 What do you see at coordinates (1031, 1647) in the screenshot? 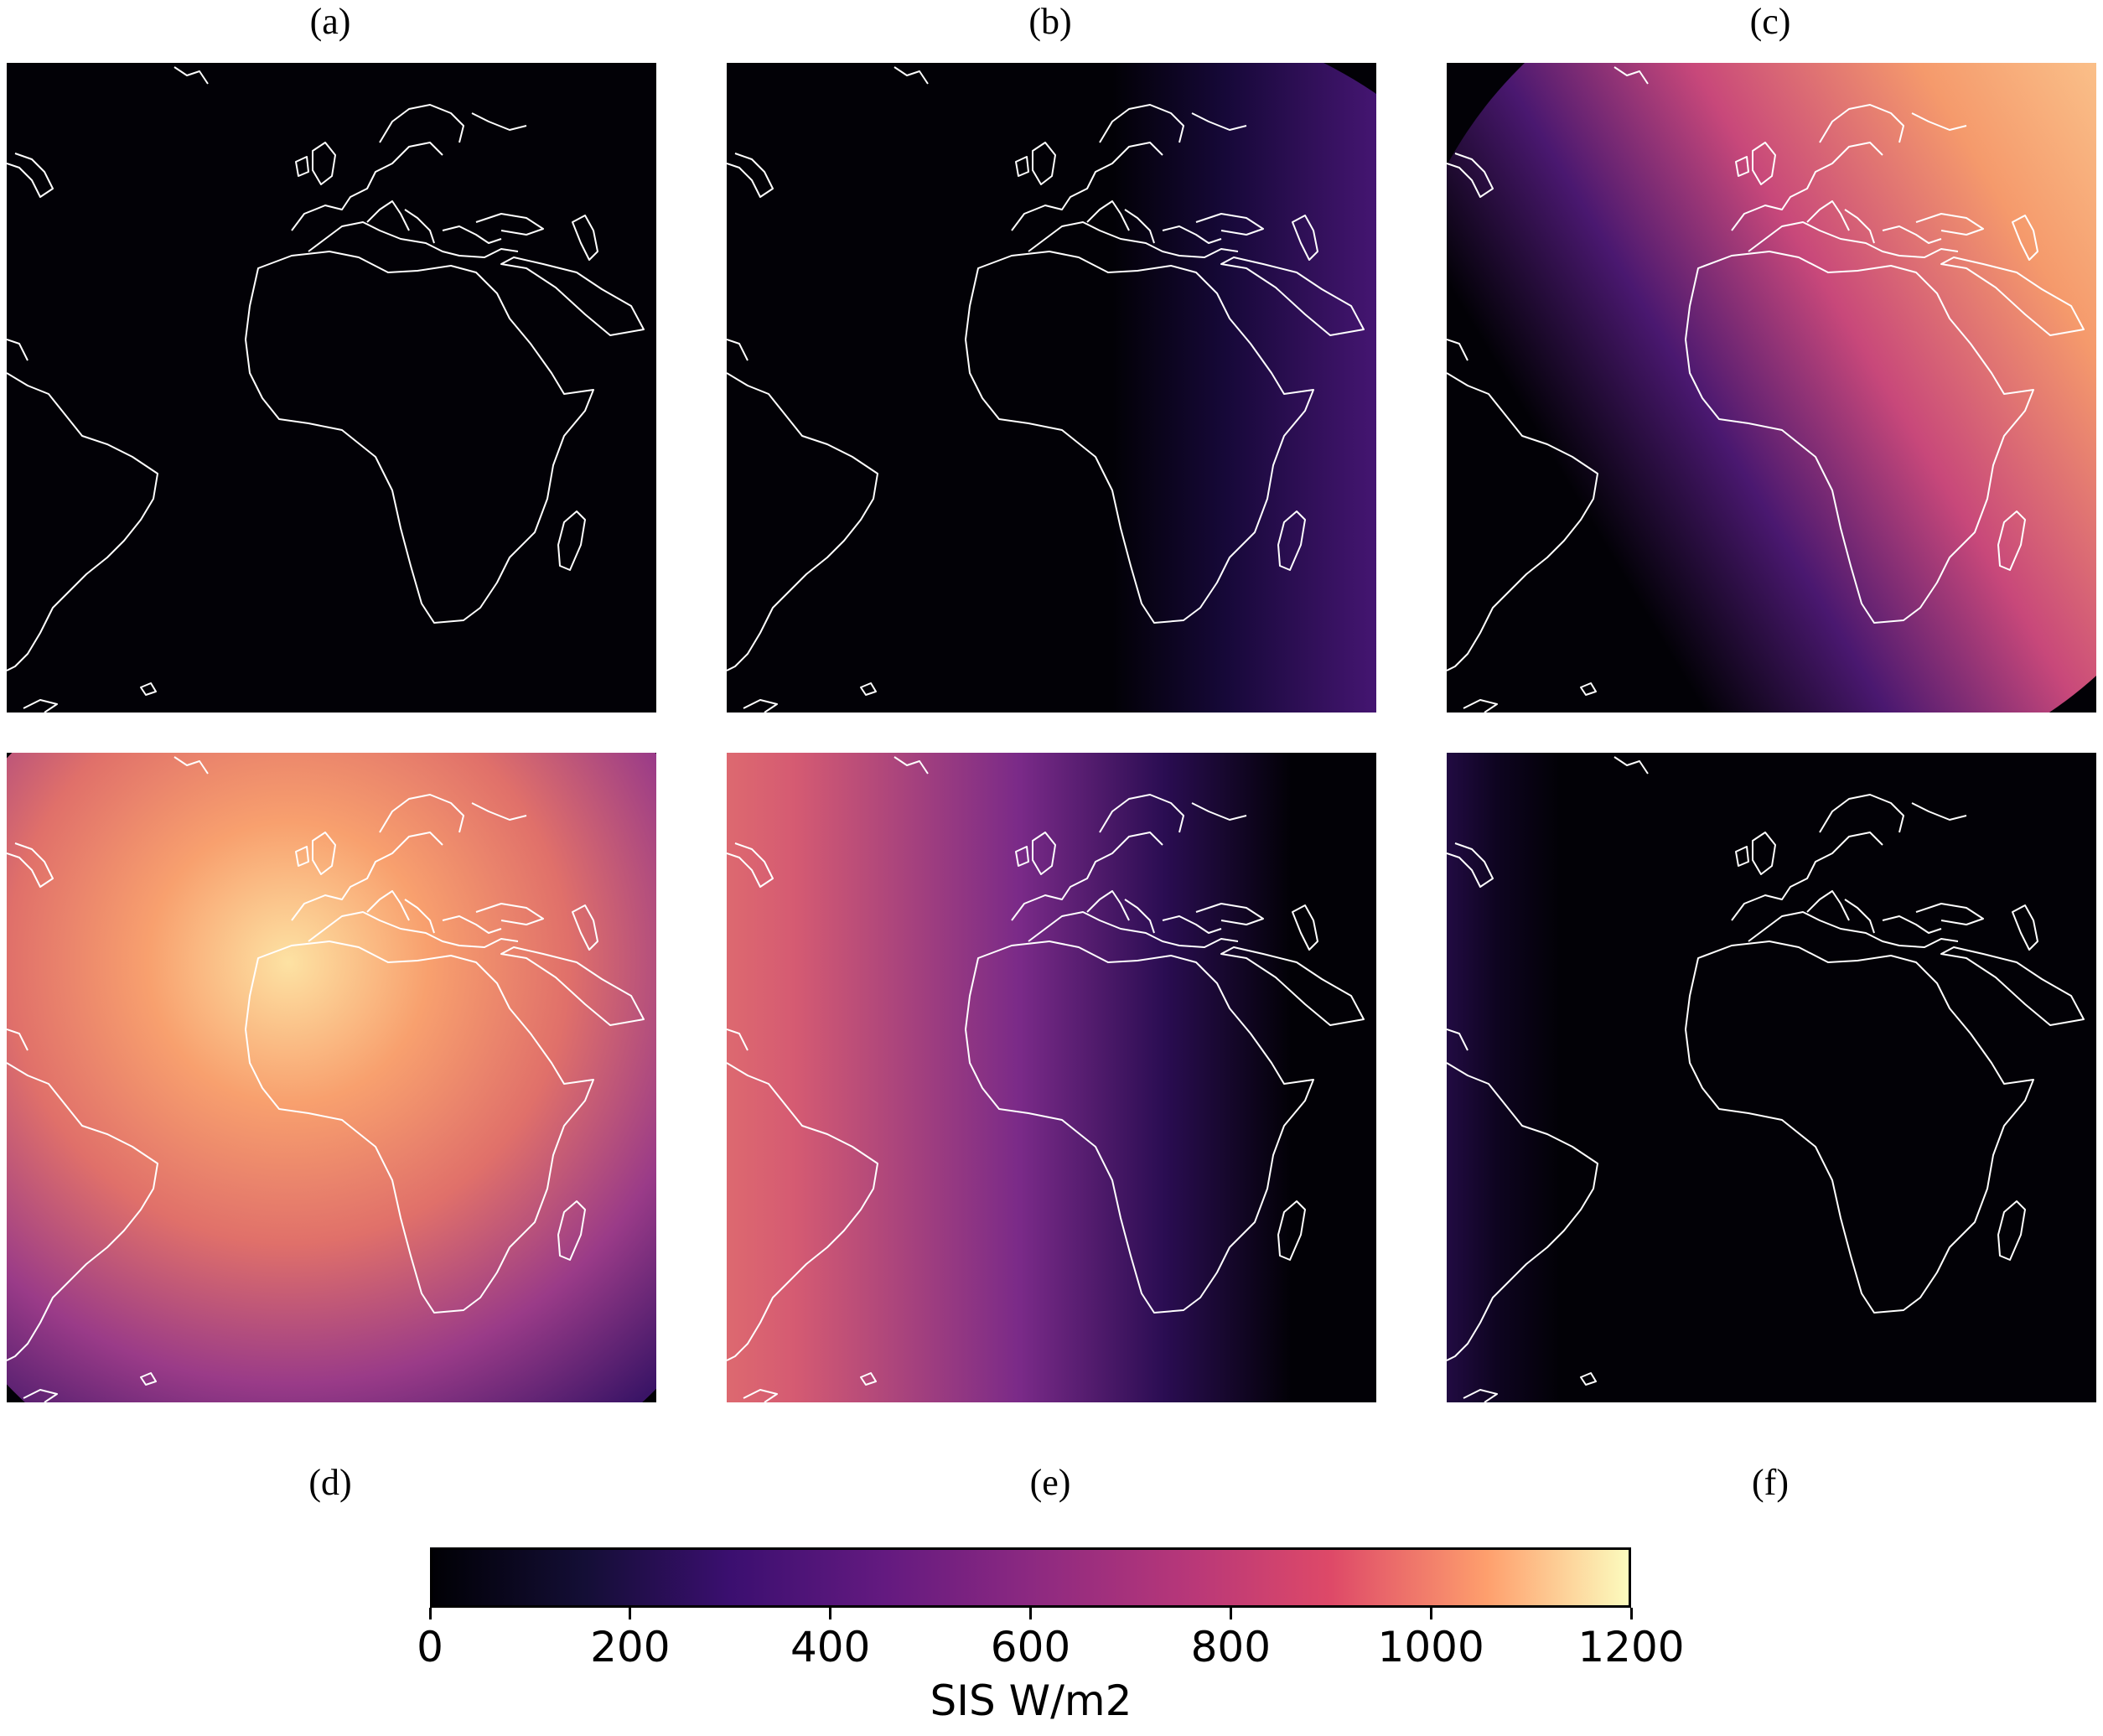
I see `colorbar-tick-label: 600` at bounding box center [1031, 1647].